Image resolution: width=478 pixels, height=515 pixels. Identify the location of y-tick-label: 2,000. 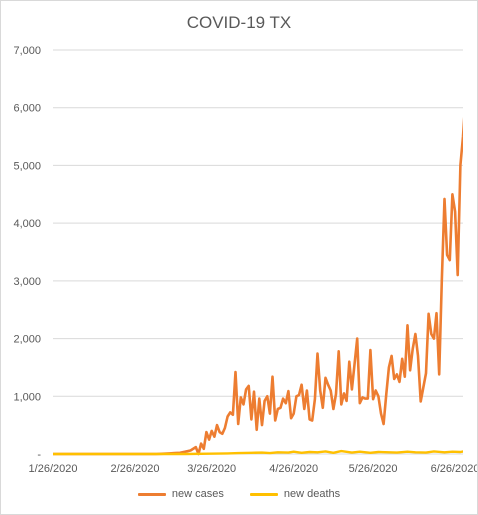
(27, 340).